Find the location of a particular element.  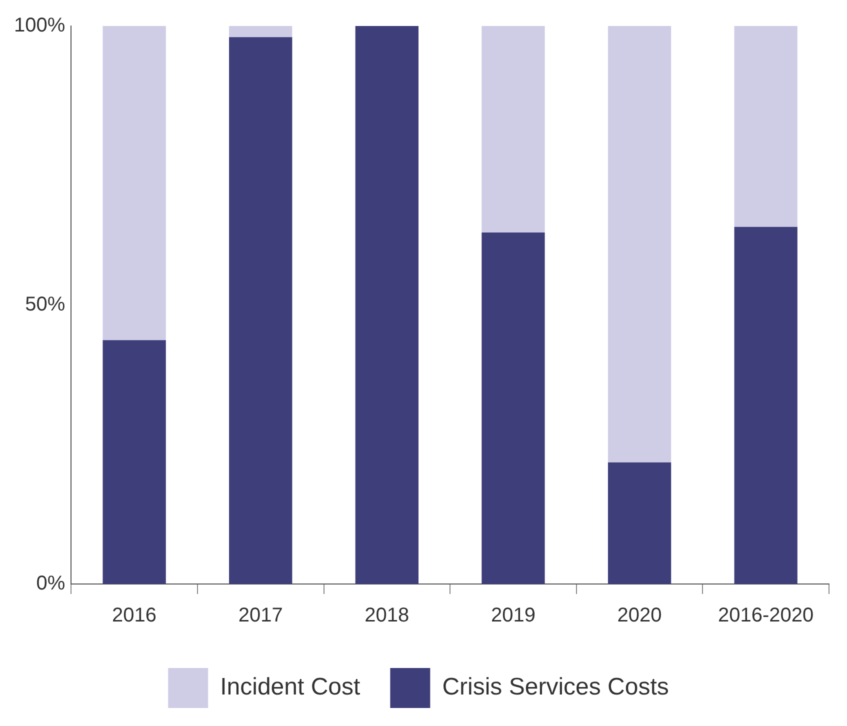

x-tick-label: 2016 is located at coordinates (134, 615).